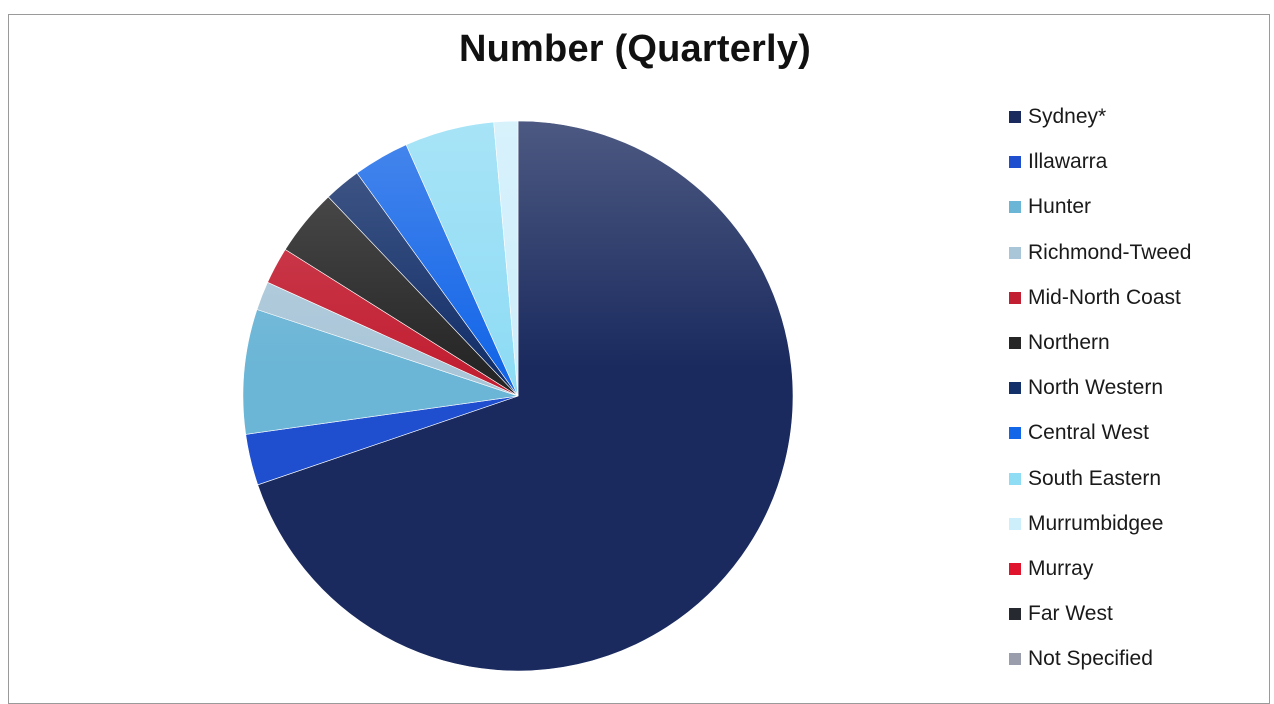 Image resolution: width=1274 pixels, height=704 pixels. Describe the element at coordinates (634, 49) in the screenshot. I see `chart-title: Number (Quarterly)` at that location.